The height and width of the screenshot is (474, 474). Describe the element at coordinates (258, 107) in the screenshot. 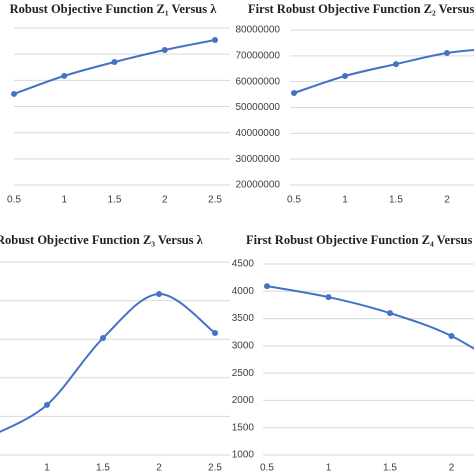

I see `y-tick-label: 50000000` at that location.